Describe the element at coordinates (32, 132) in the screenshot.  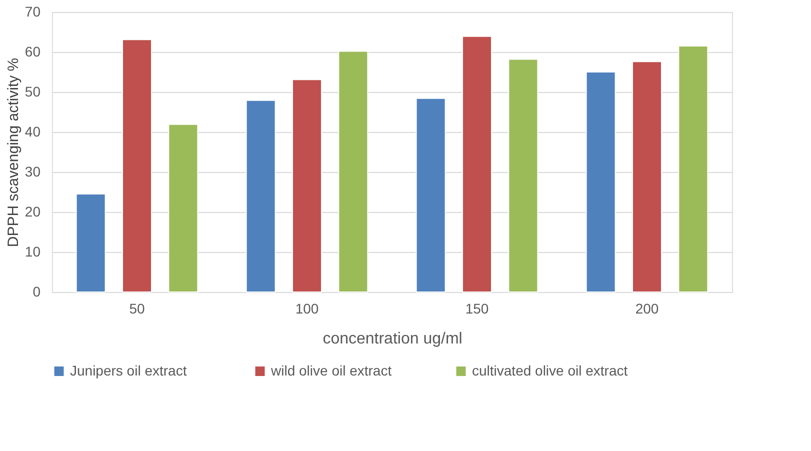
I see `y-tick-label: 40` at that location.